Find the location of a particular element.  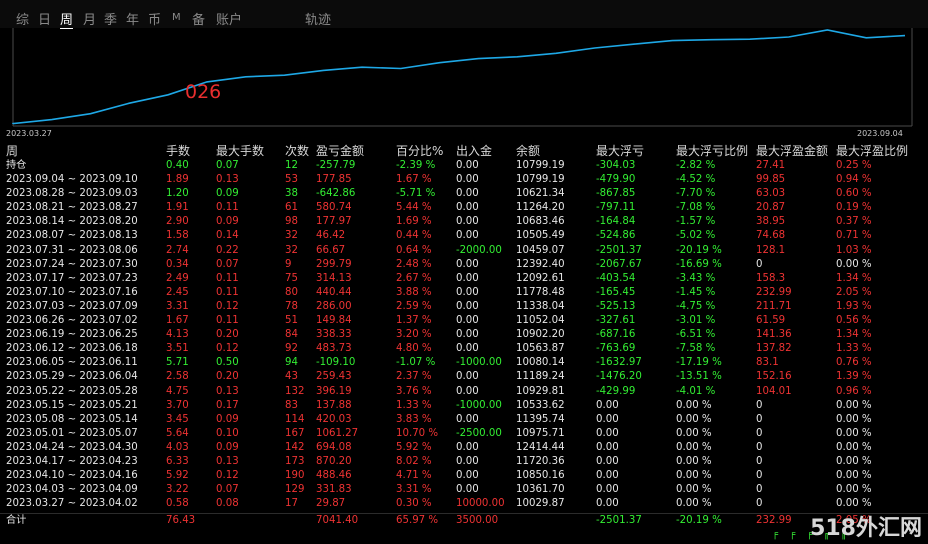

tab-4: 季 is located at coordinates (111, 20).